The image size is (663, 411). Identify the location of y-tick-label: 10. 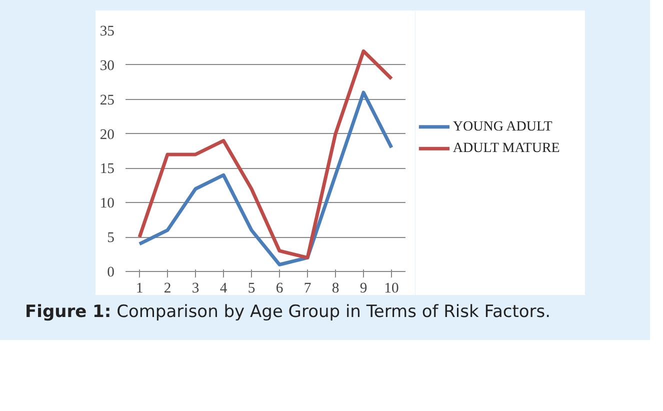
(107, 204).